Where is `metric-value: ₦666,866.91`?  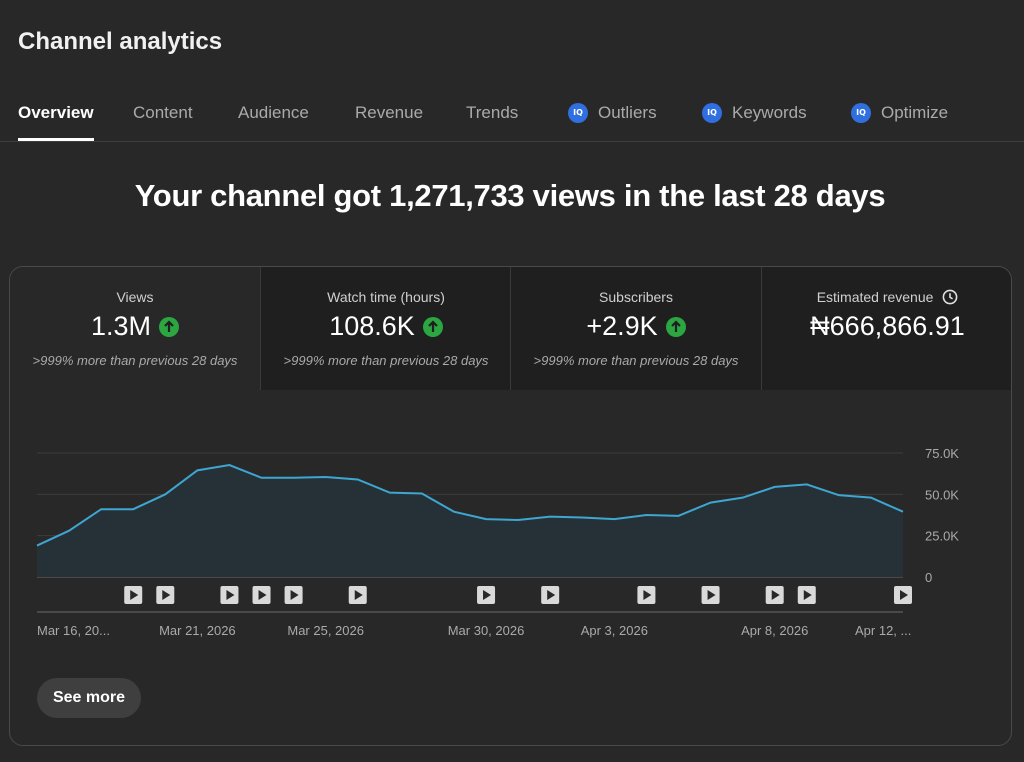 metric-value: ₦666,866.91 is located at coordinates (887, 326).